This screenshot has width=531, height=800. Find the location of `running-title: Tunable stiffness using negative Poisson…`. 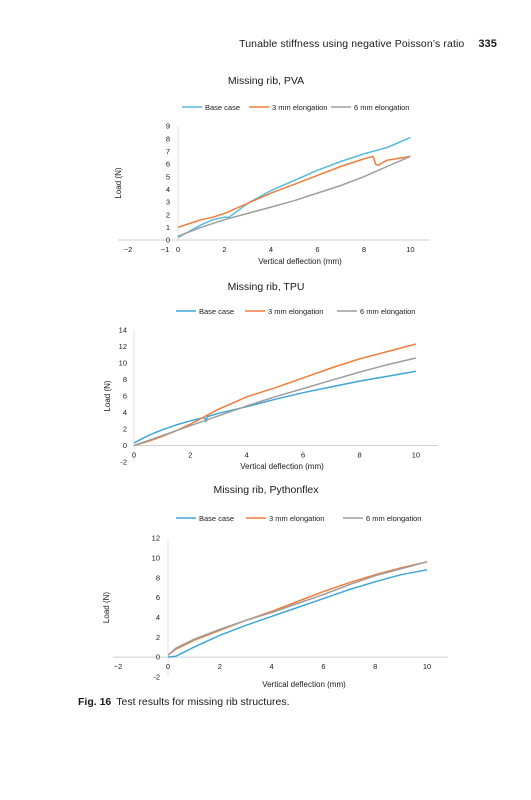

running-title: Tunable stiffness using negative Poisson… is located at coordinates (352, 44).